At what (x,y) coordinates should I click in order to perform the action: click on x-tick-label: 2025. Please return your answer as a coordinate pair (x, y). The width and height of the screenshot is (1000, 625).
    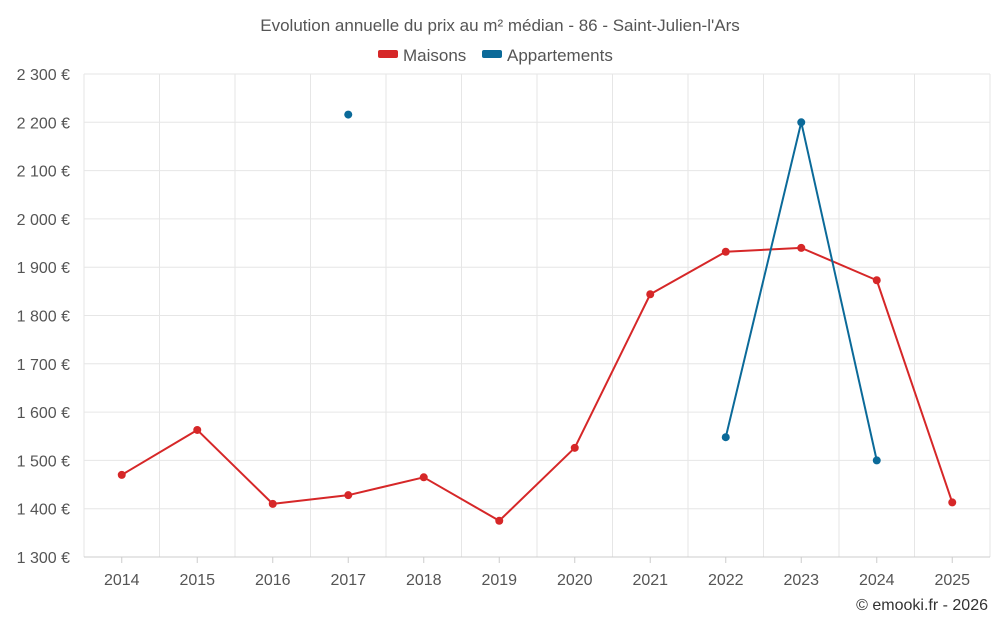
    Looking at the image, I should click on (952, 580).